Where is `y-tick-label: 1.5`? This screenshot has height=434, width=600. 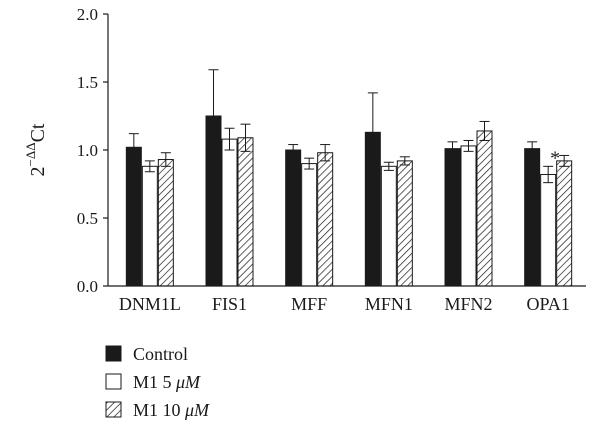
y-tick-label: 1.5 is located at coordinates (87, 82).